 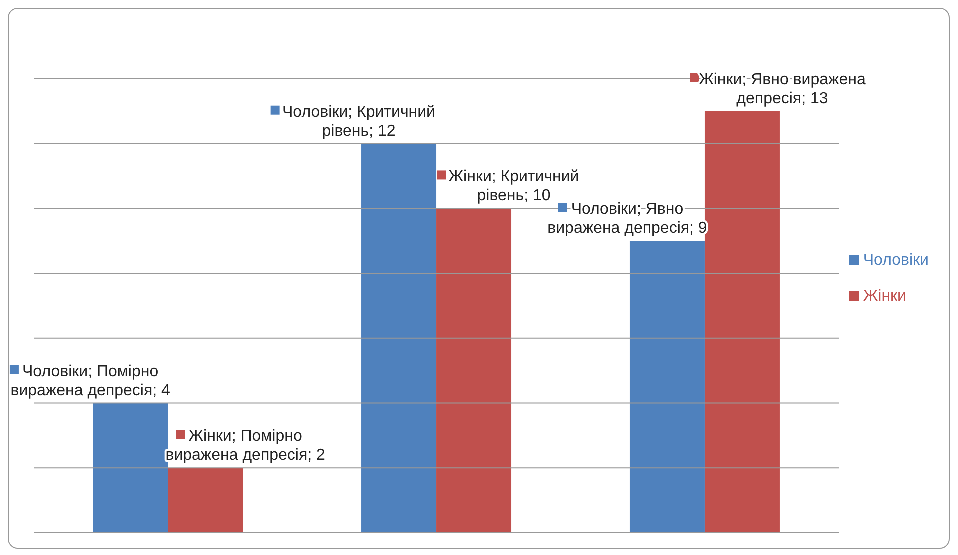 I want to click on legend-label: Жінки, so click(x=884, y=296).